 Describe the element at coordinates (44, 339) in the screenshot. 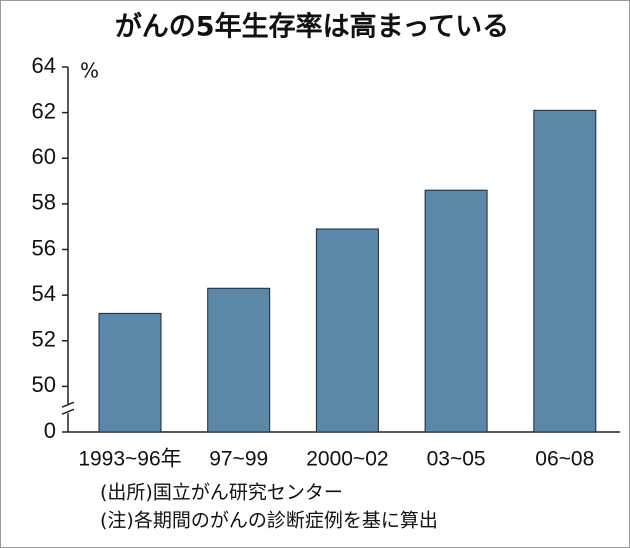

I see `y-tick-label: 52` at that location.